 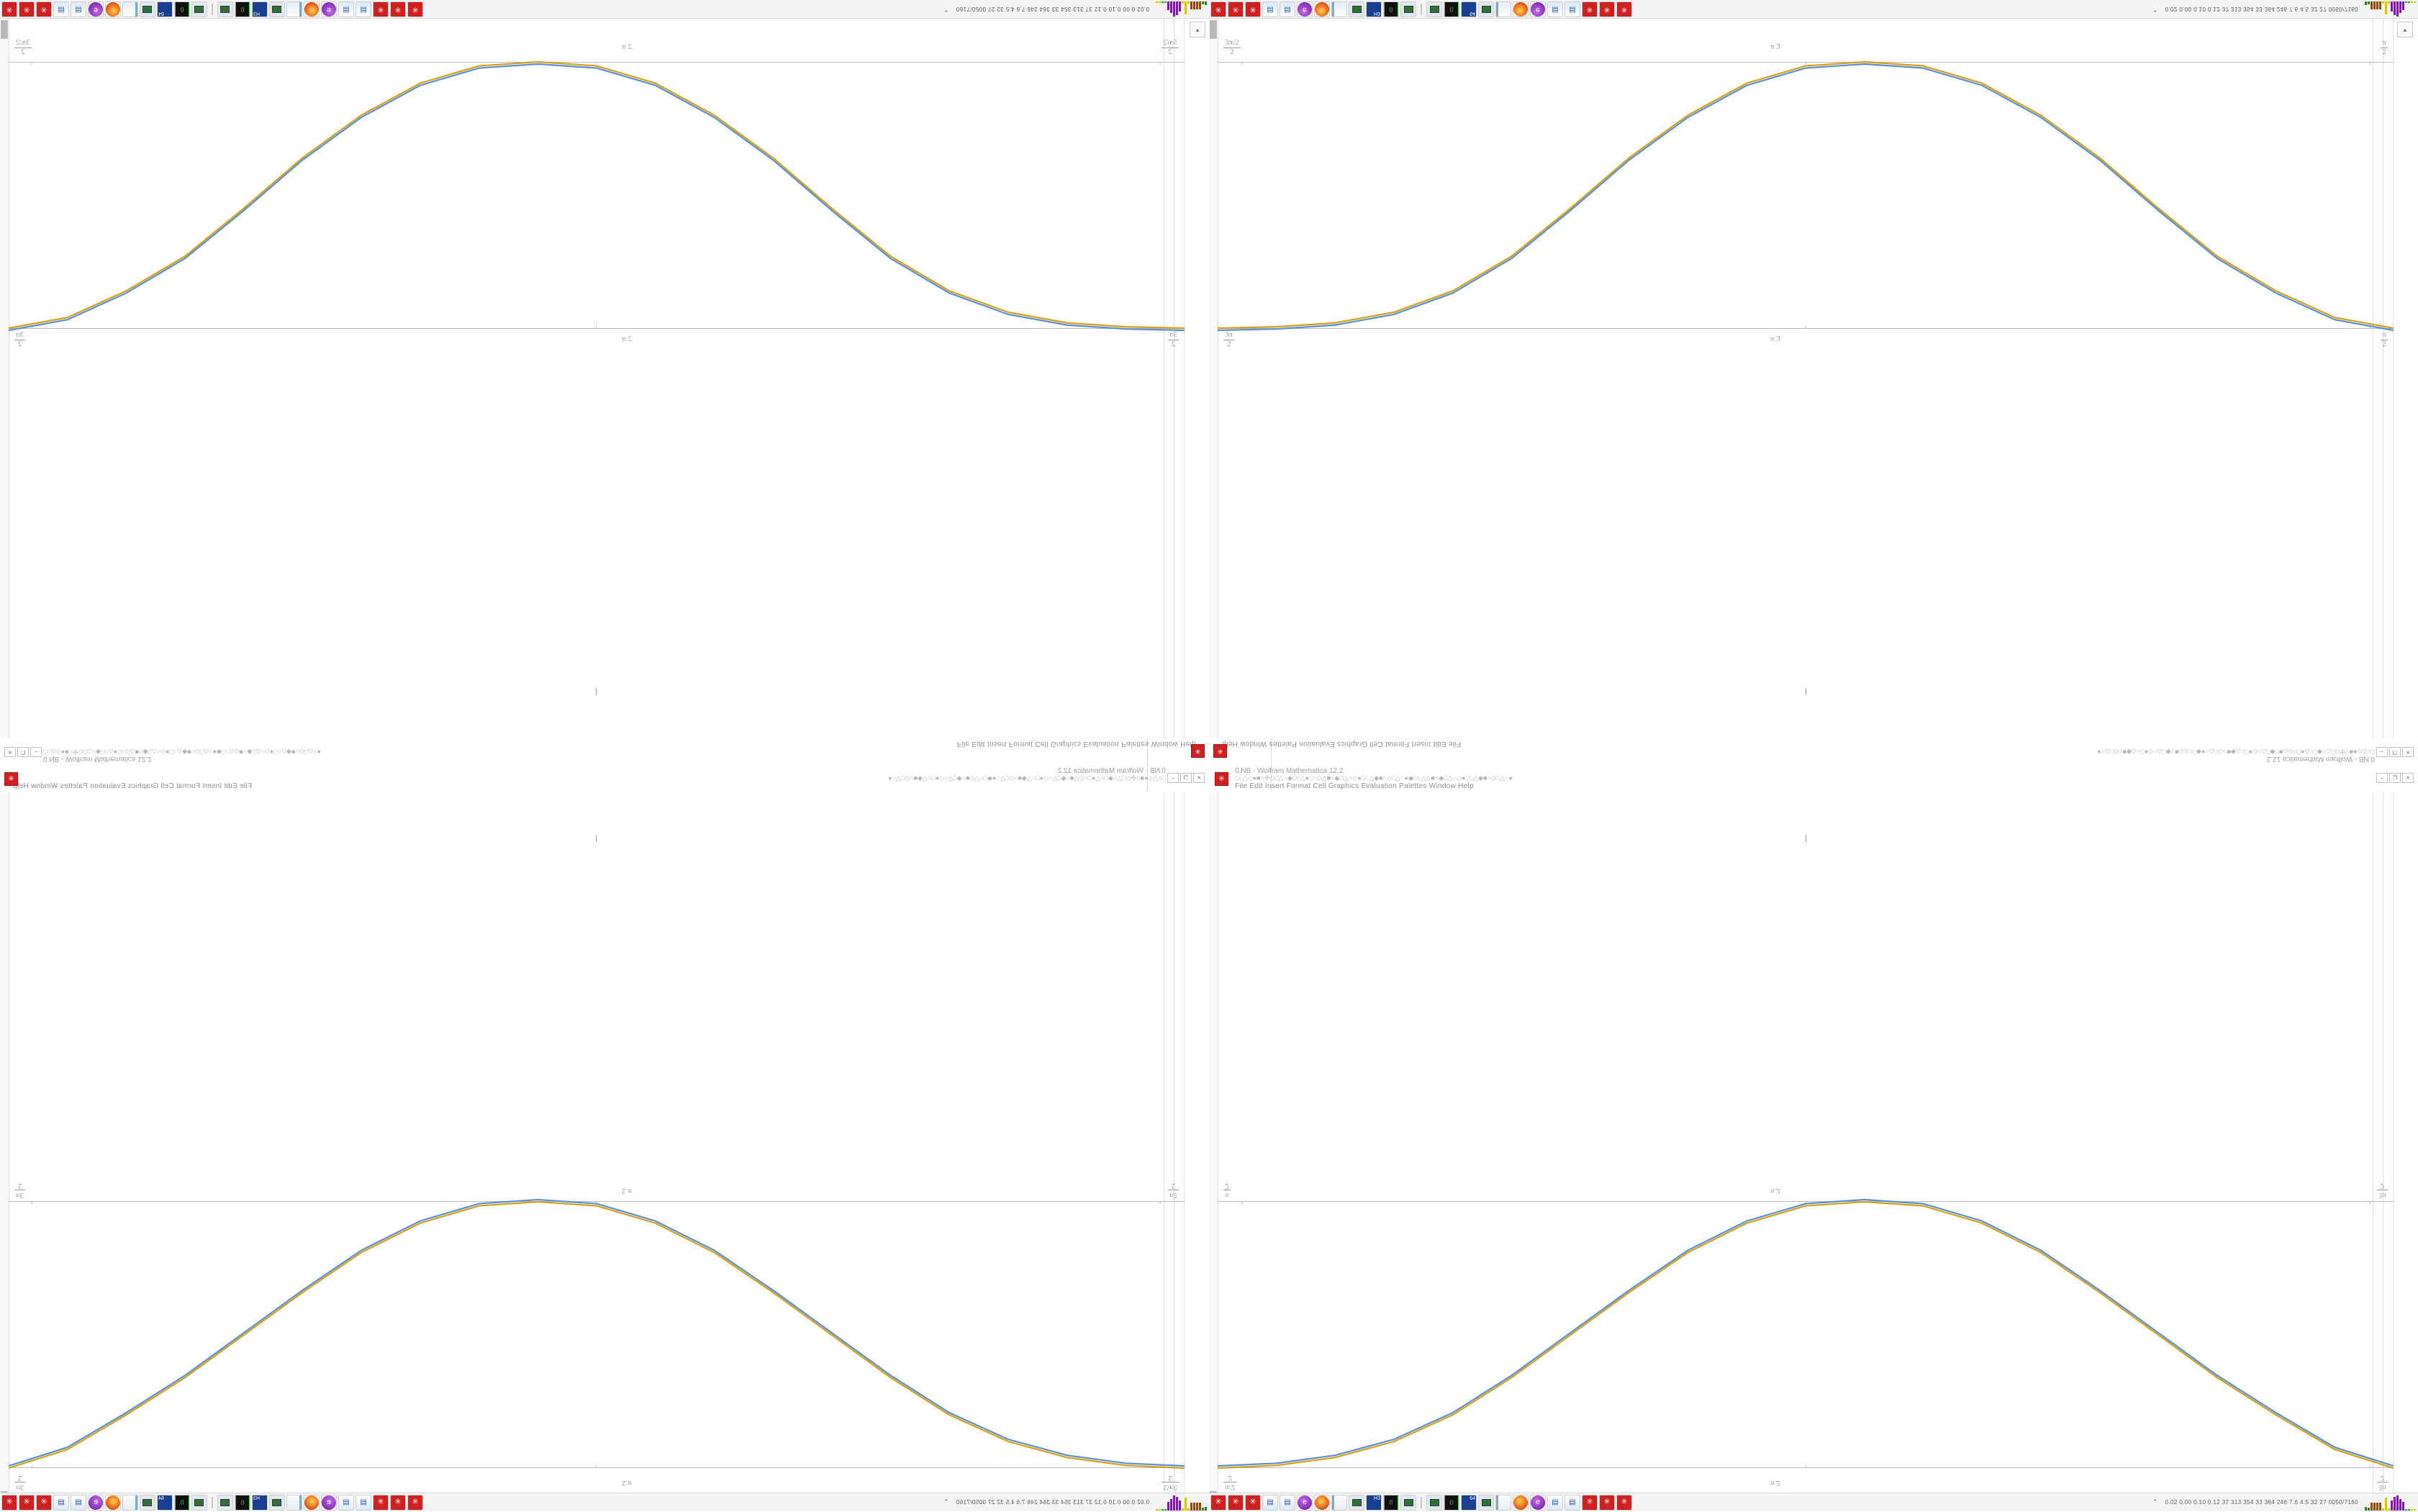 I want to click on taskbar-icon-strip-c: ✳ ✳ ✳ ▤ ▤ e H3 ⌷, so click(x=1313, y=9).